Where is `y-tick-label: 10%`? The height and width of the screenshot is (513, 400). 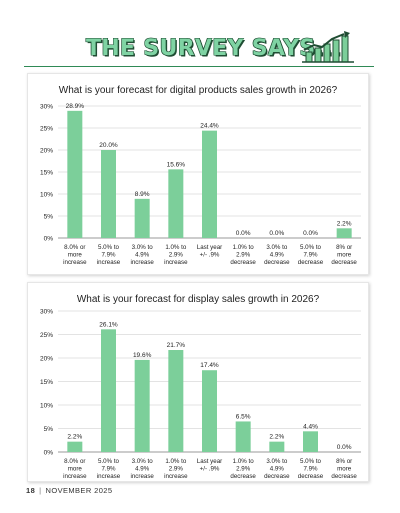
y-tick-label: 10% is located at coordinates (46, 406).